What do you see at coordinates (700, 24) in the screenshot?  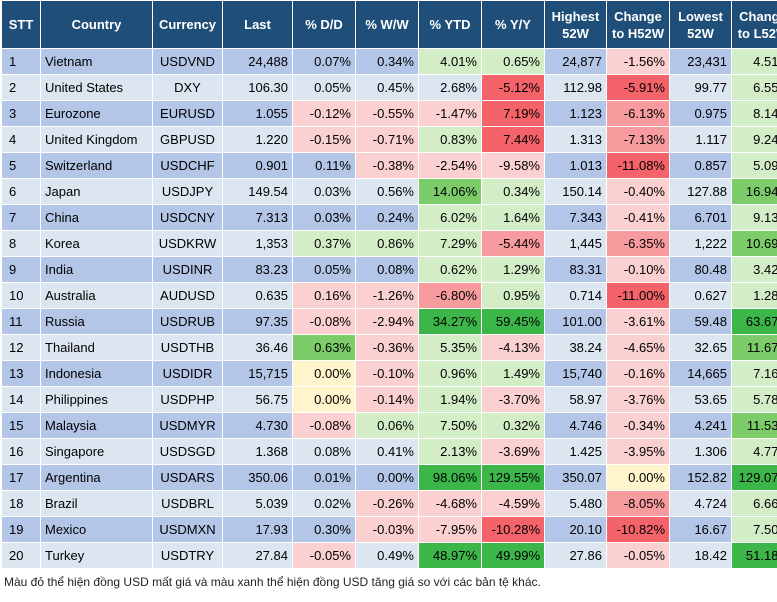 I see `header-lowest-52w: Lowest 52W` at bounding box center [700, 24].